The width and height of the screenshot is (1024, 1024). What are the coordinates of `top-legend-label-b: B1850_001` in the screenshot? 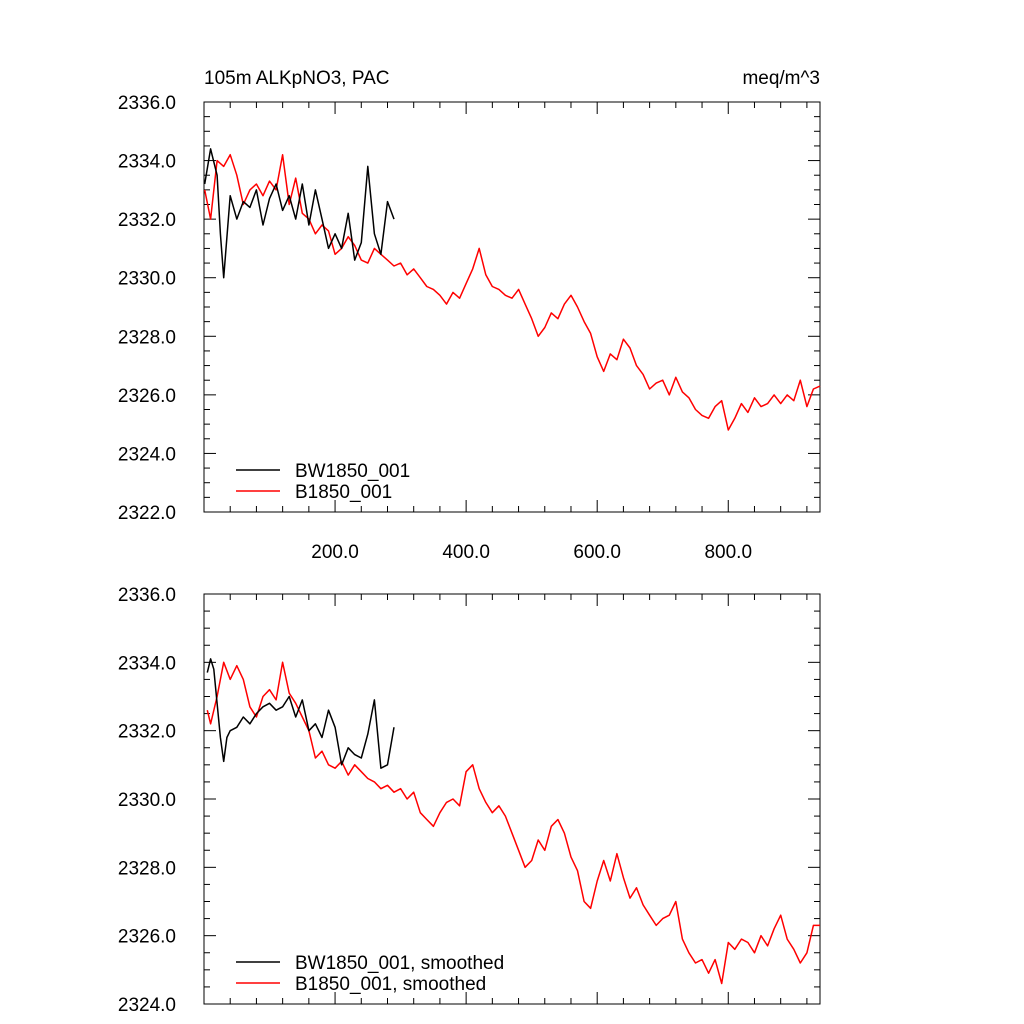 It's located at (343, 492).